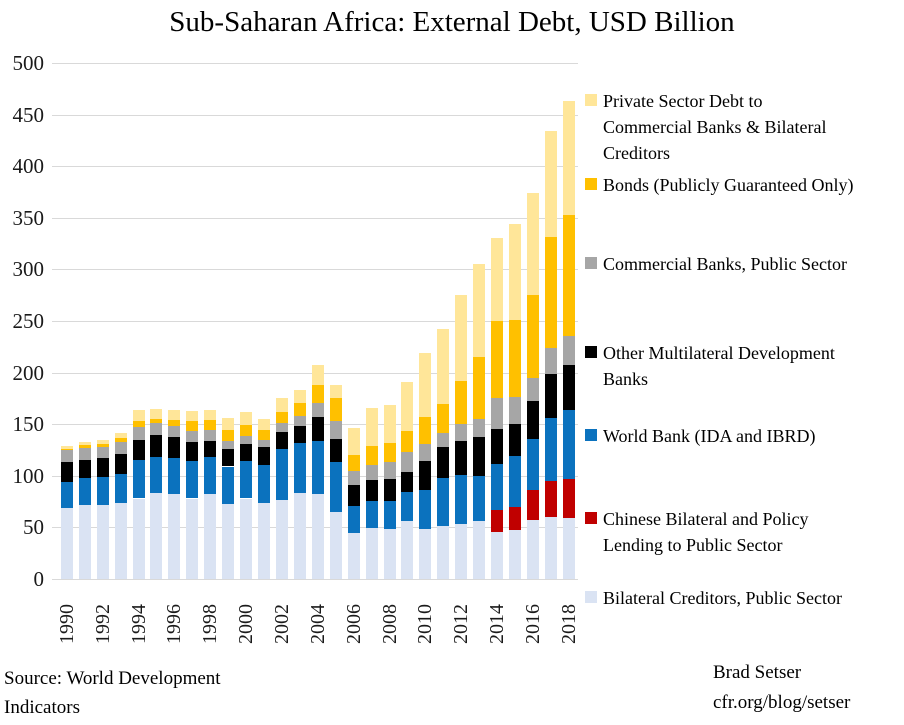 This screenshot has height=725, width=904. What do you see at coordinates (246, 624) in the screenshot?
I see `x-tick-label-2000: 2000` at bounding box center [246, 624].